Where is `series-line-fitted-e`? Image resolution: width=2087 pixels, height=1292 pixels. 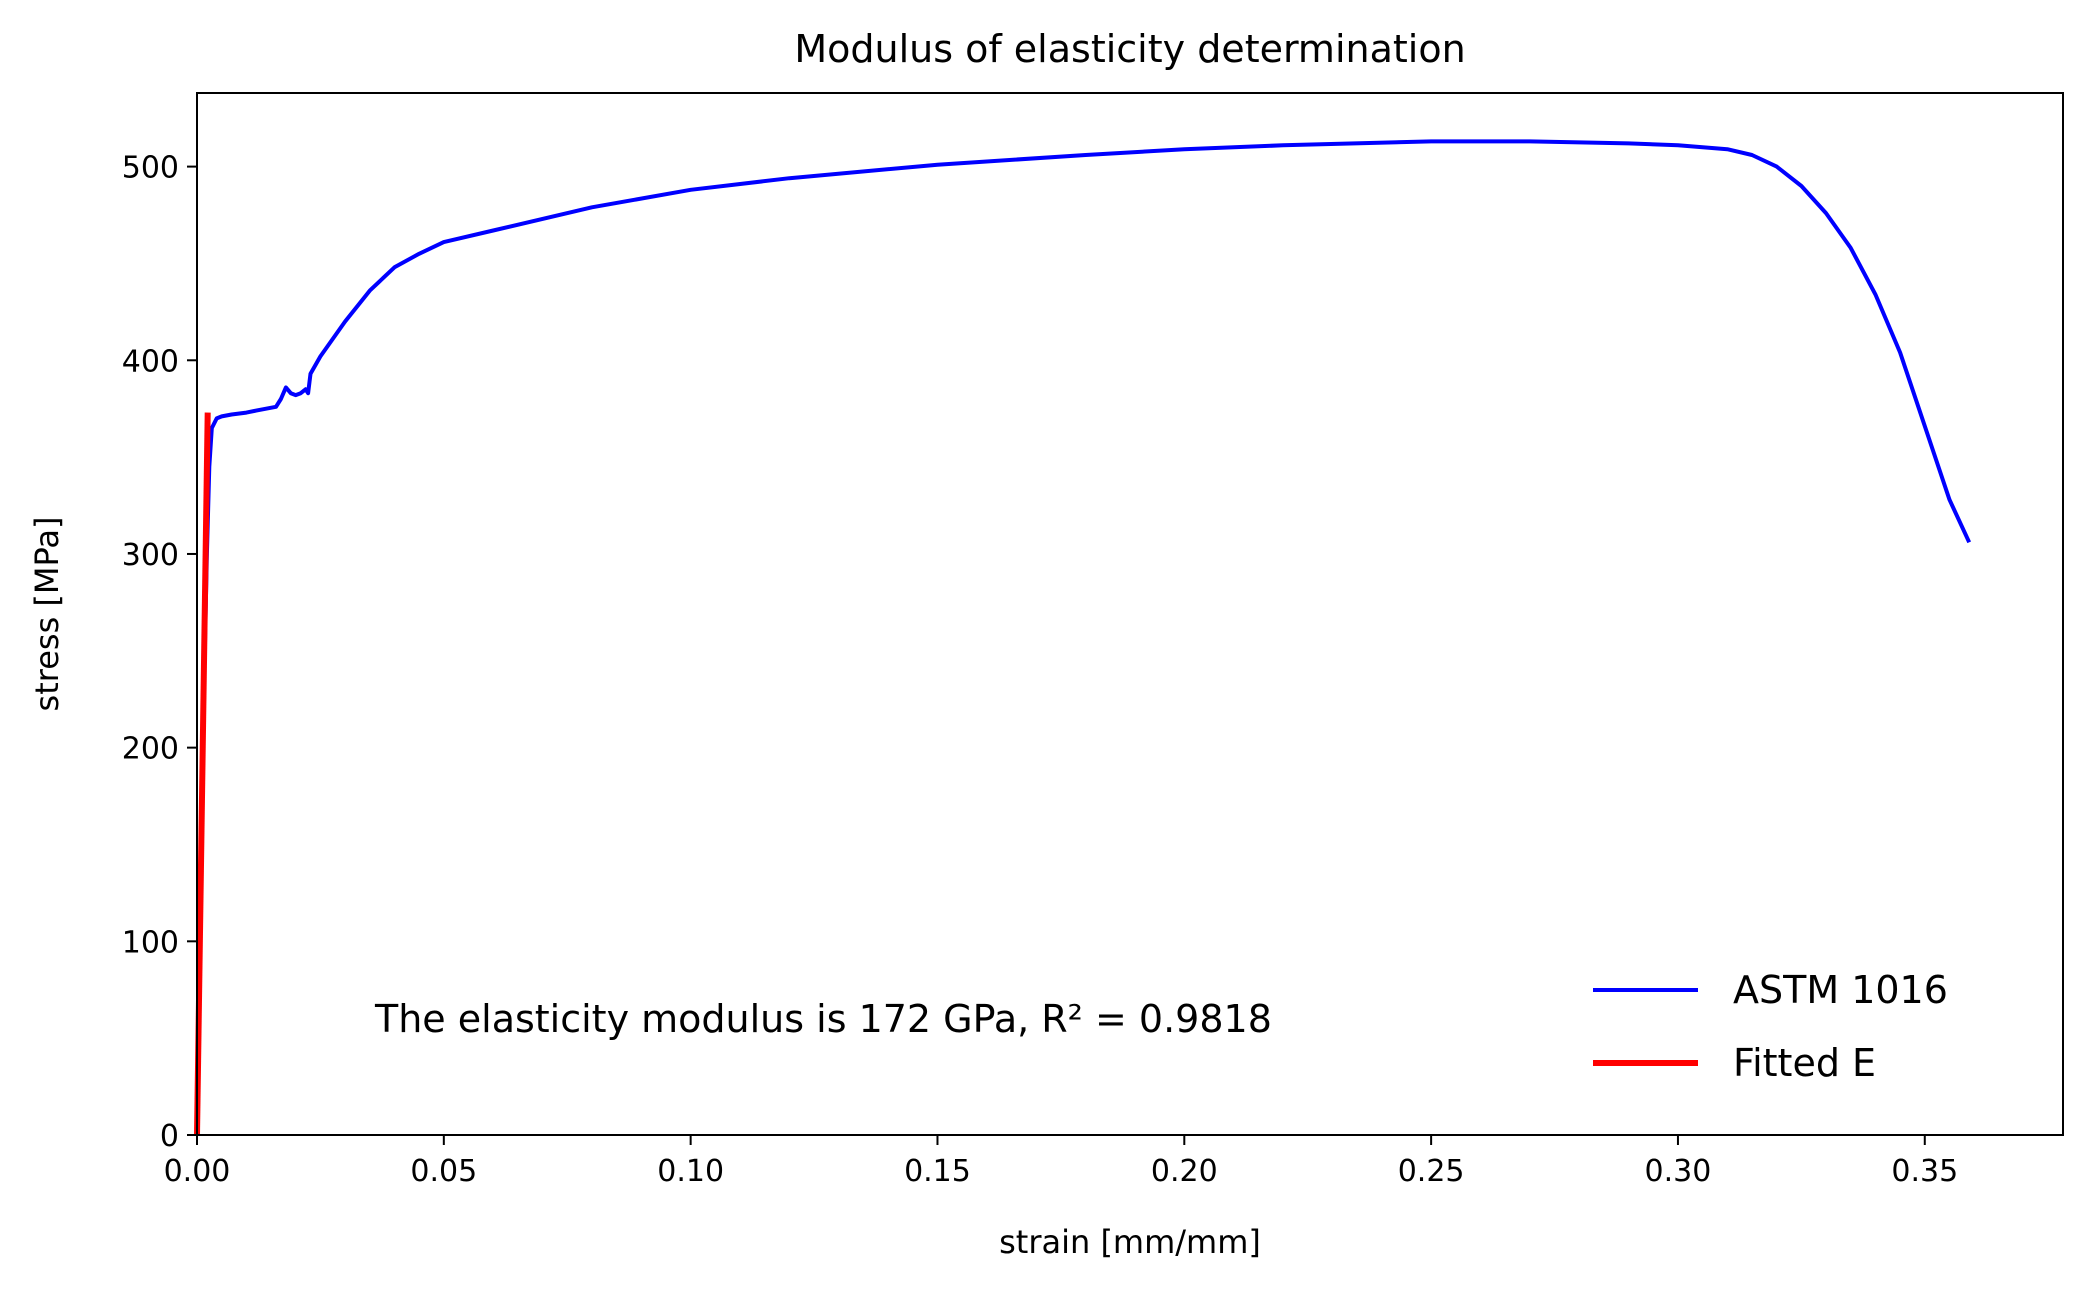 series-line-fitted-e is located at coordinates (202, 774).